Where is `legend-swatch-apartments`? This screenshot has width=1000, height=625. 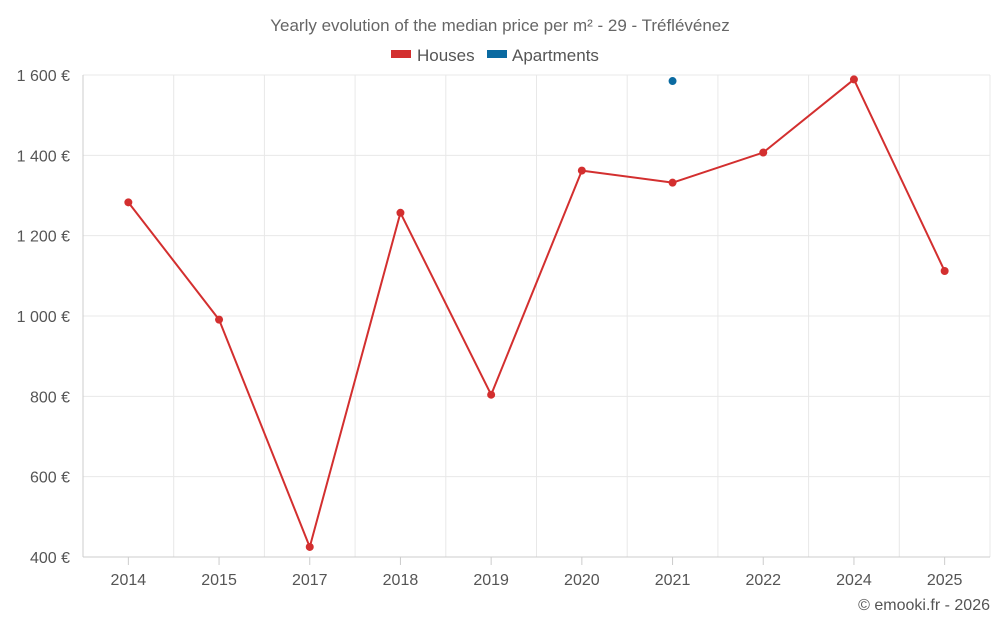
legend-swatch-apartments is located at coordinates (497, 54).